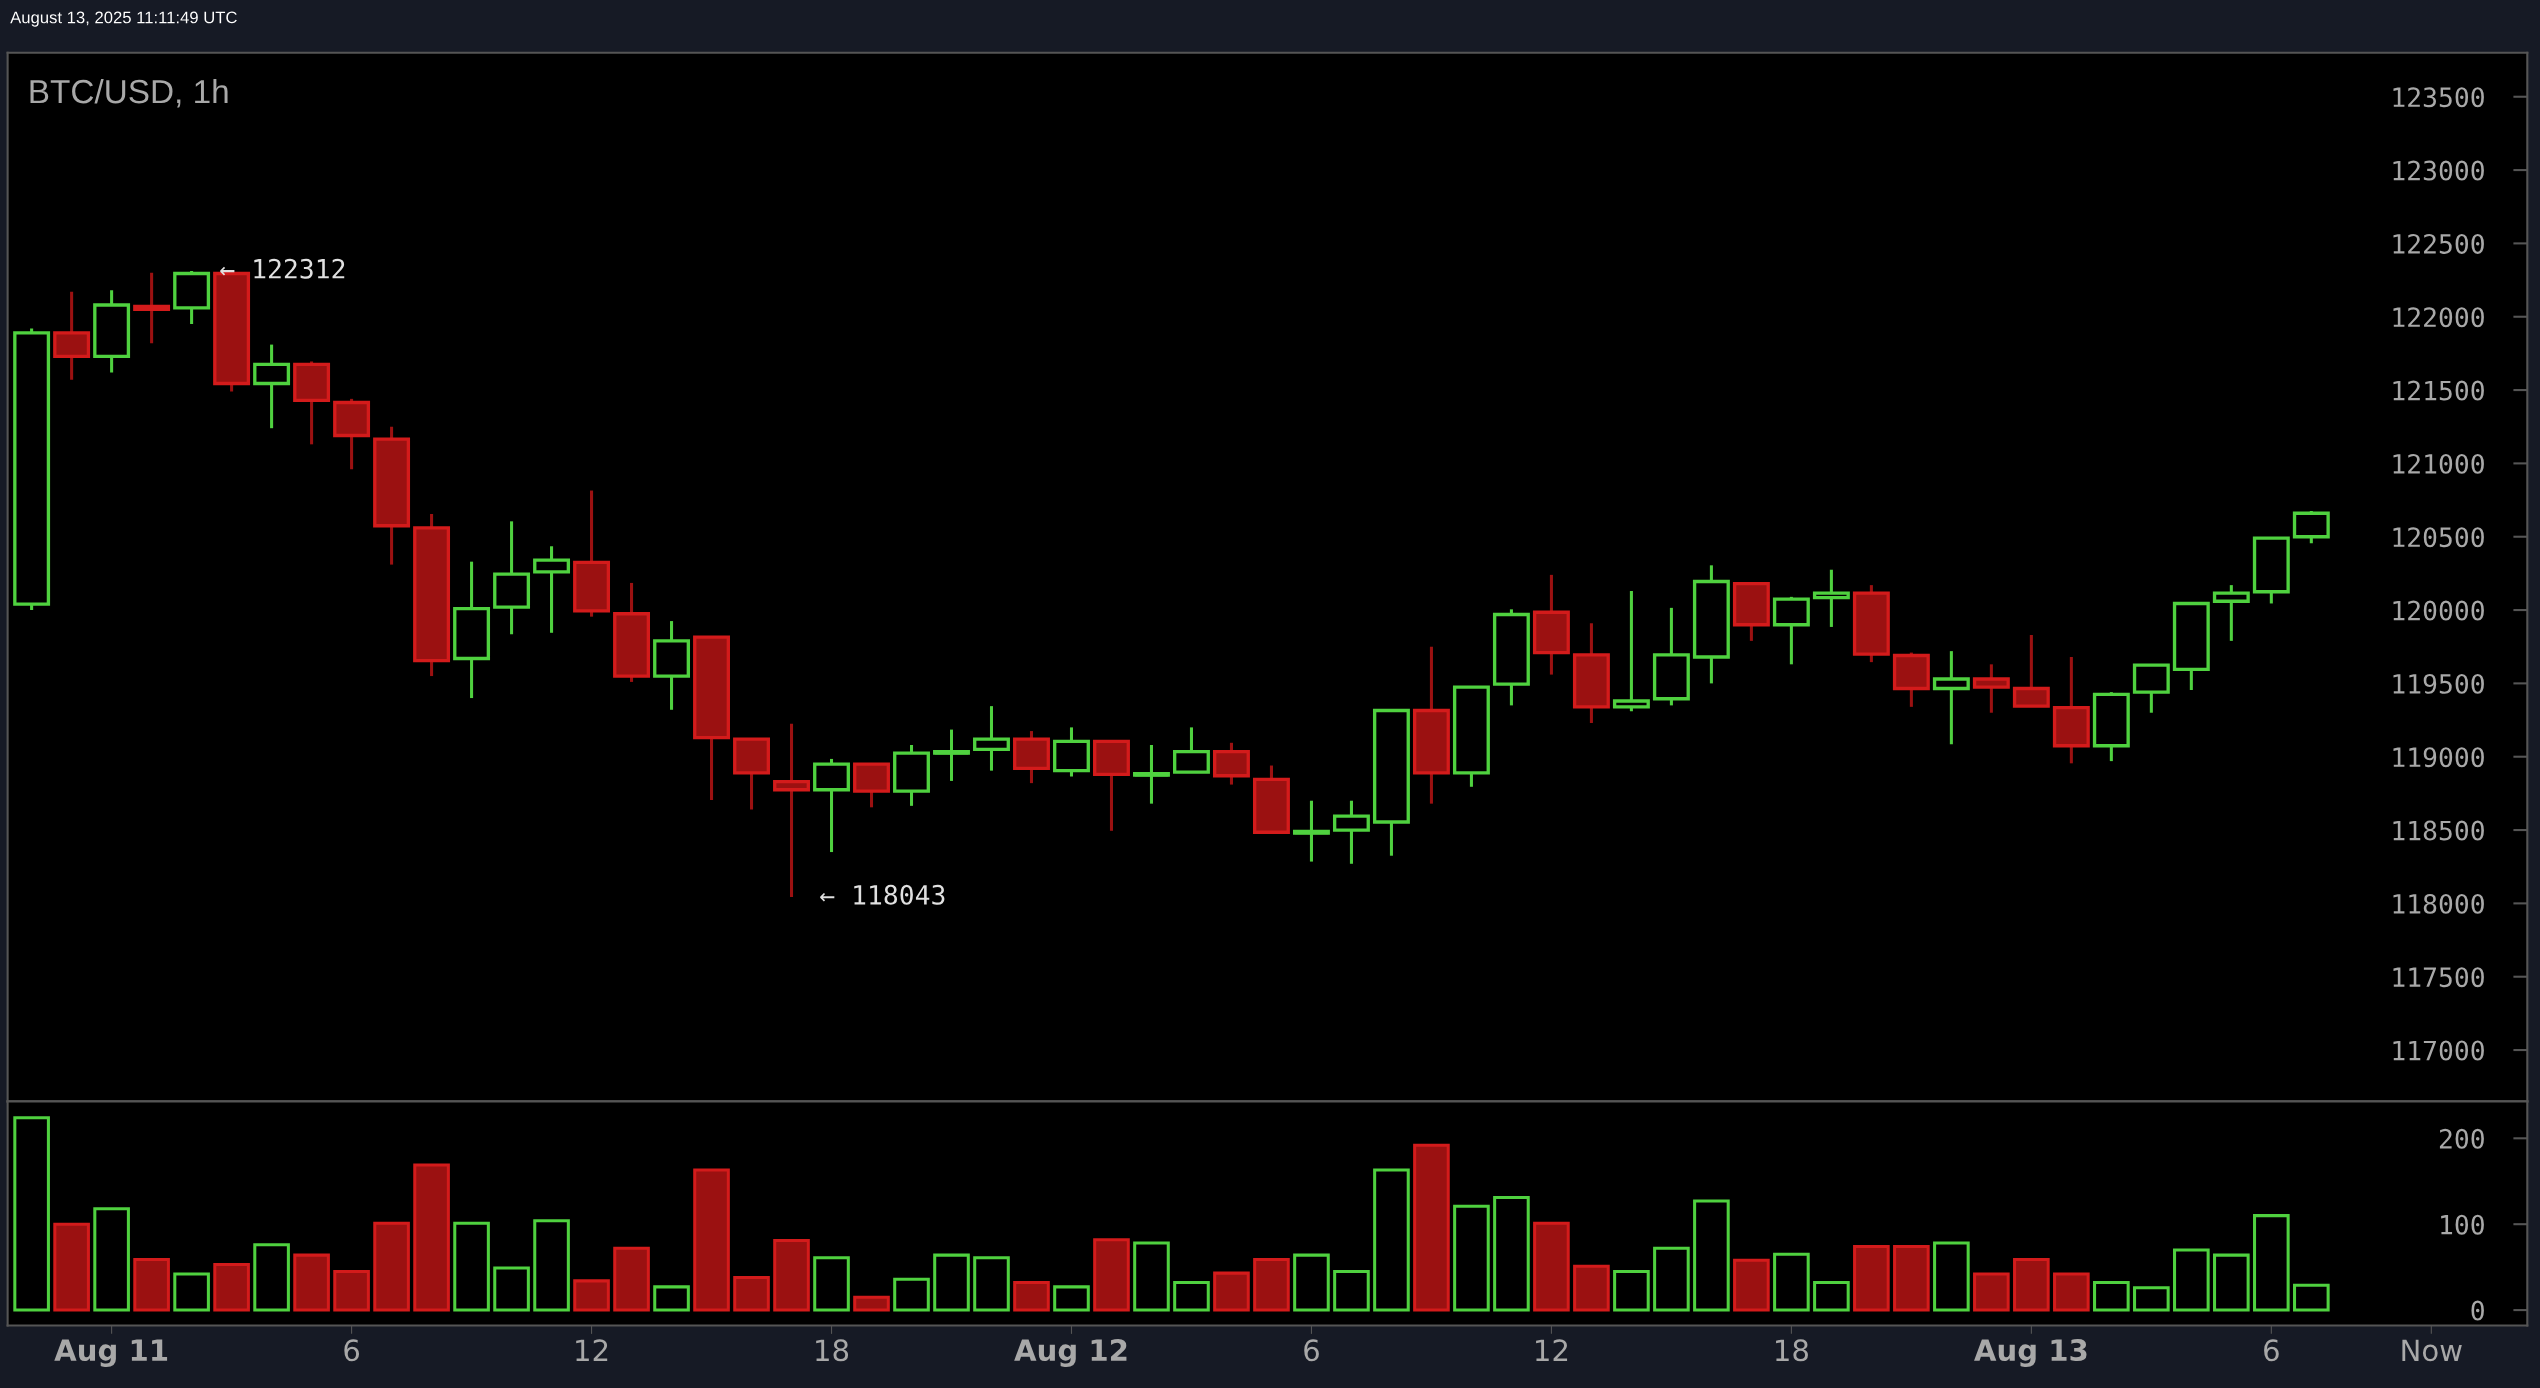 This screenshot has width=2540, height=1388. Describe the element at coordinates (129, 93) in the screenshot. I see `text: BTC/USD, 1h` at that location.